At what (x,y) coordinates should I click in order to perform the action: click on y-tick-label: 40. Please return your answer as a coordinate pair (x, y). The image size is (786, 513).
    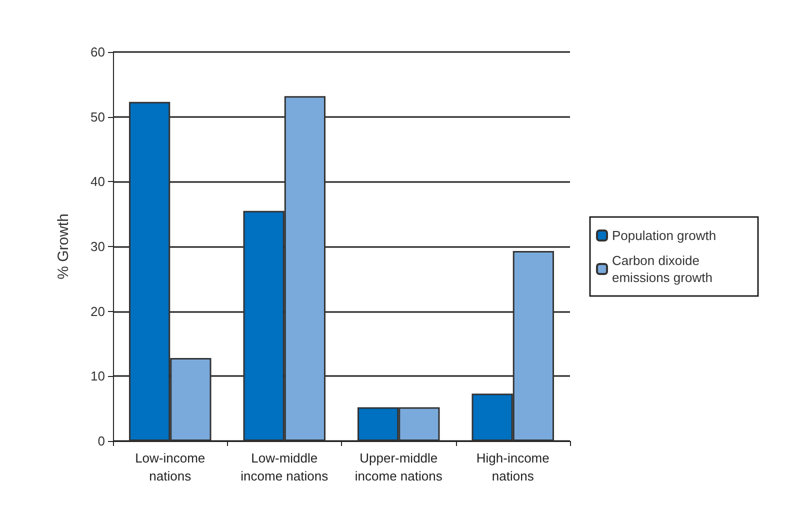
    Looking at the image, I should click on (97, 182).